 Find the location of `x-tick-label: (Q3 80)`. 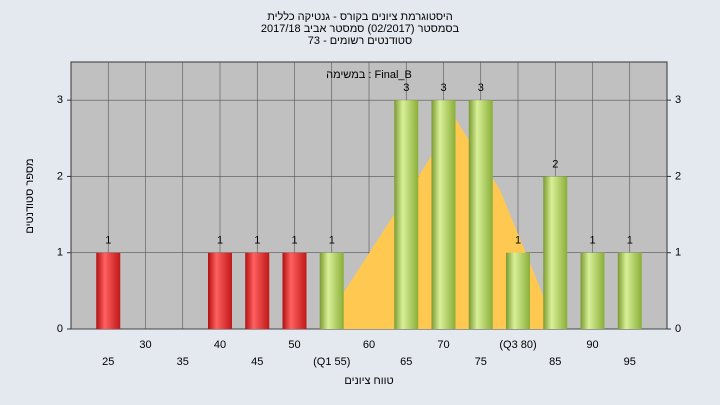

x-tick-label: (Q3 80) is located at coordinates (517, 345).